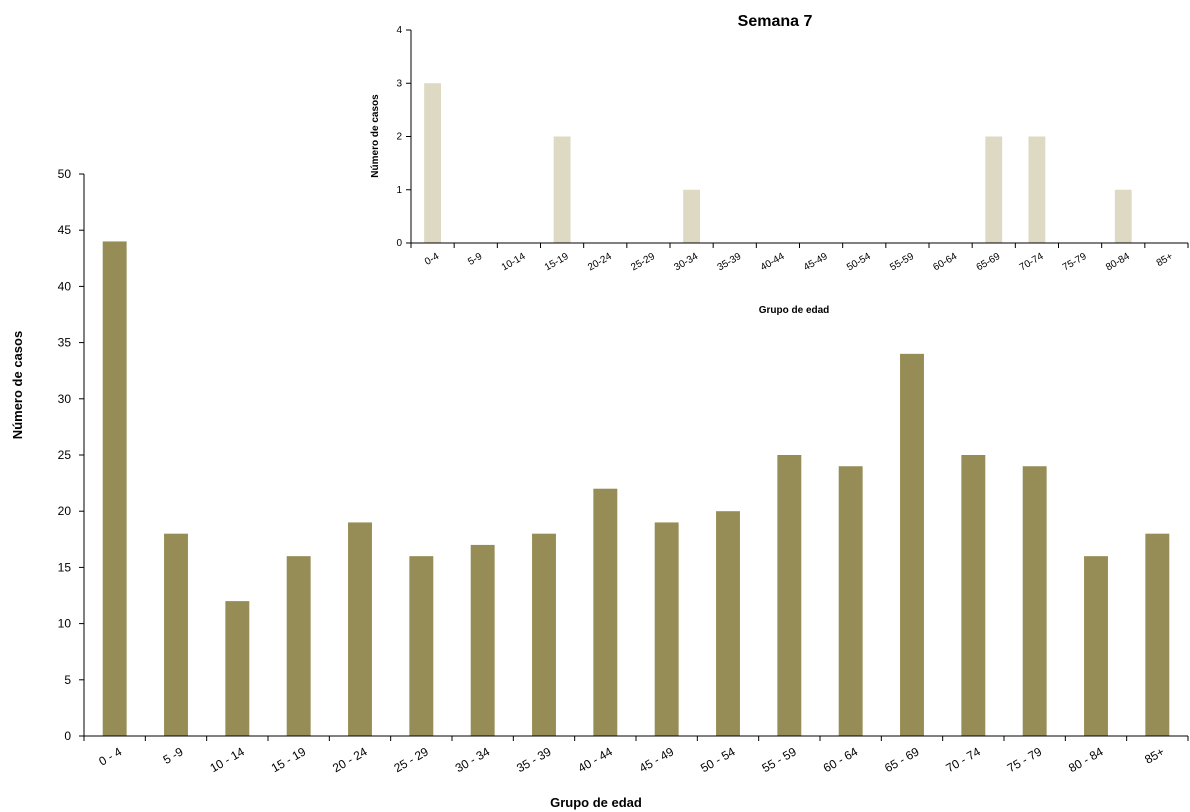  Describe the element at coordinates (1075, 262) in the screenshot. I see `inset-x-tick-label: 75-79` at that location.